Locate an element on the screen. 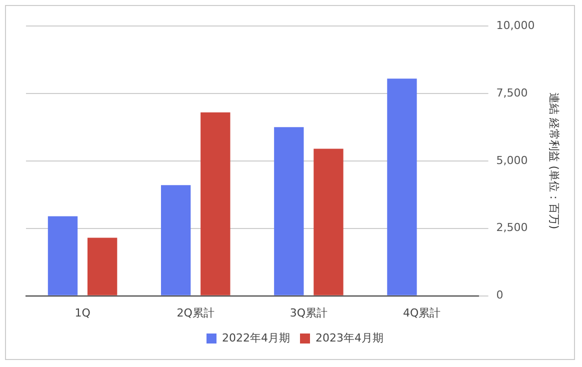  x-tick-label: 1Q is located at coordinates (82, 313).